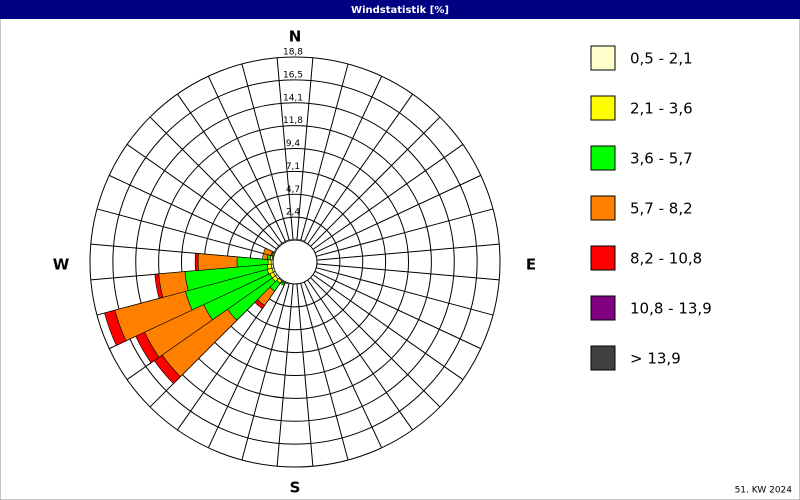 The image size is (800, 500). What do you see at coordinates (671, 309) in the screenshot?
I see `legend-label: 10,8 - 13,9` at bounding box center [671, 309].